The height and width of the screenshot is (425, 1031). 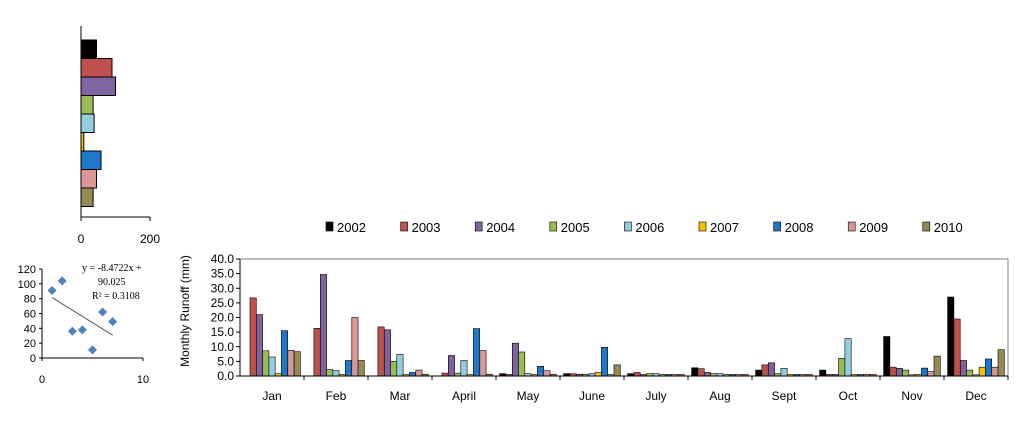 I want to click on runoff-bar-2003-Nov, so click(x=893, y=371).